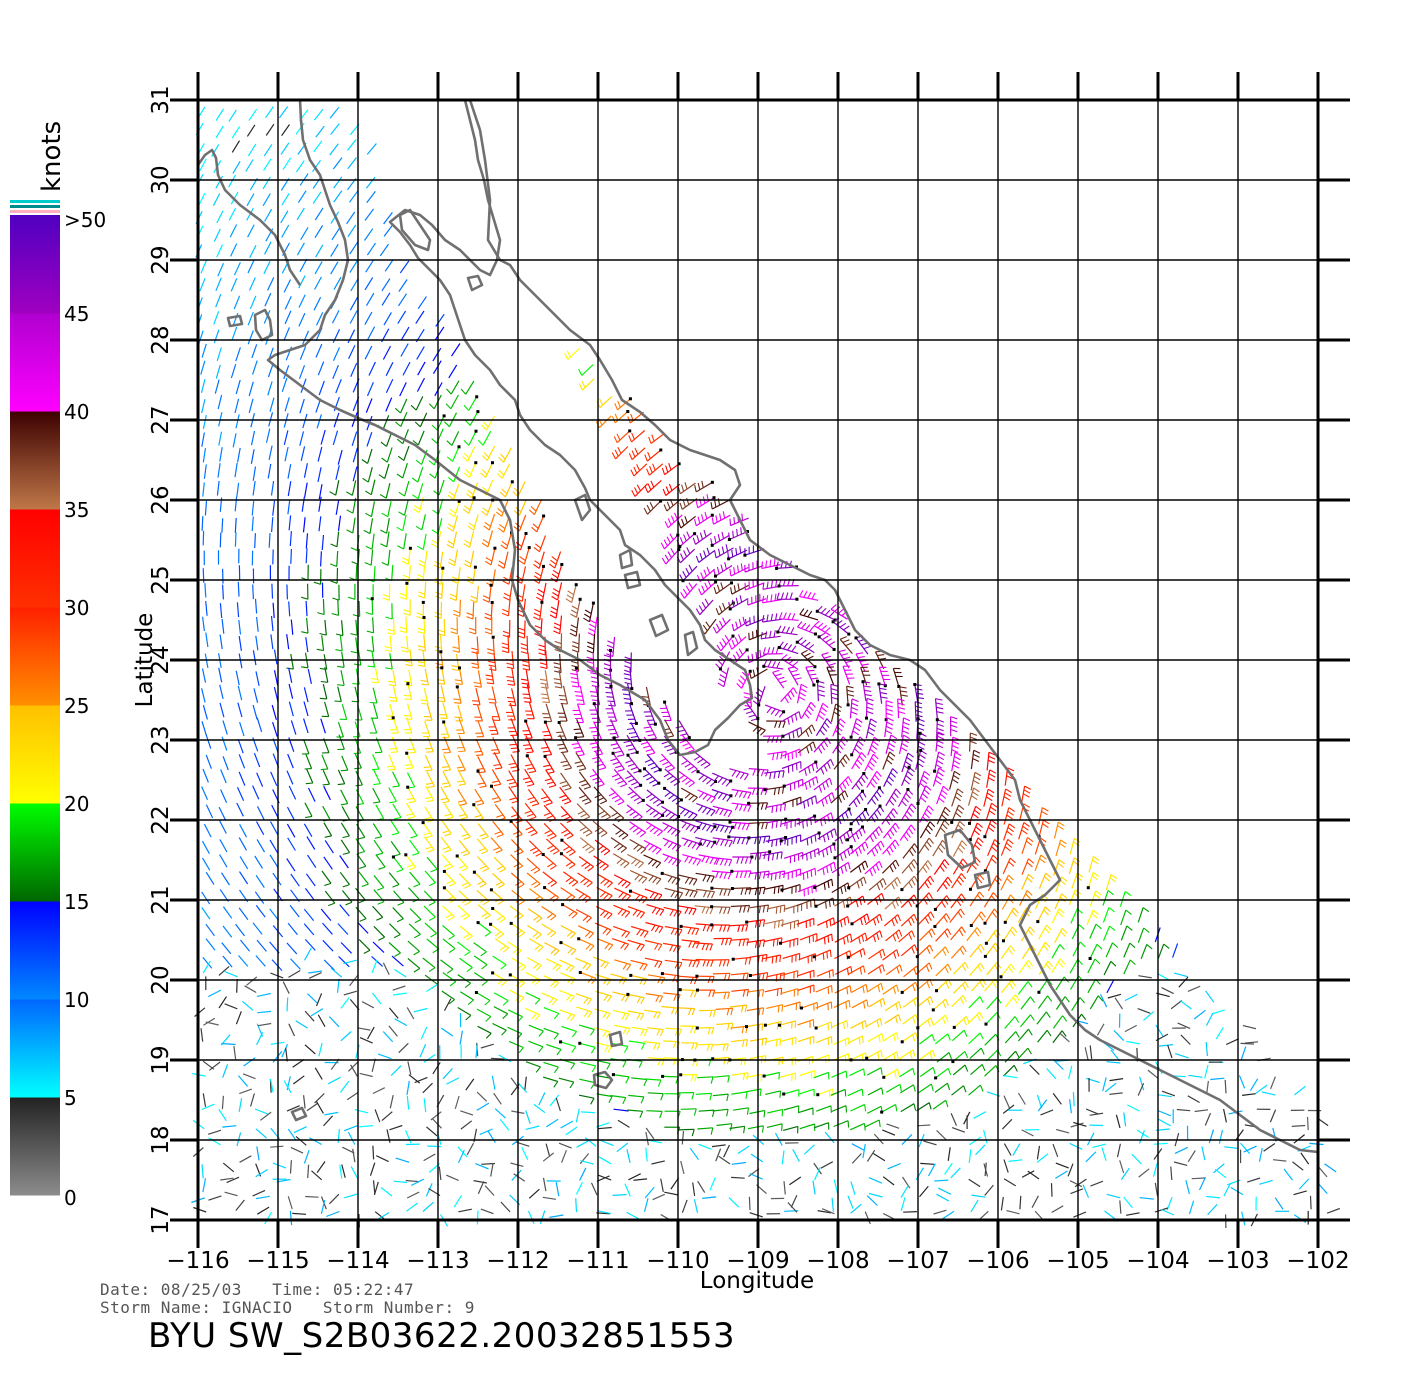 This screenshot has height=1400, width=1420. What do you see at coordinates (257, 1289) in the screenshot?
I see `date-time-line: Date: 08/25/03 Time: 05:22:47` at bounding box center [257, 1289].